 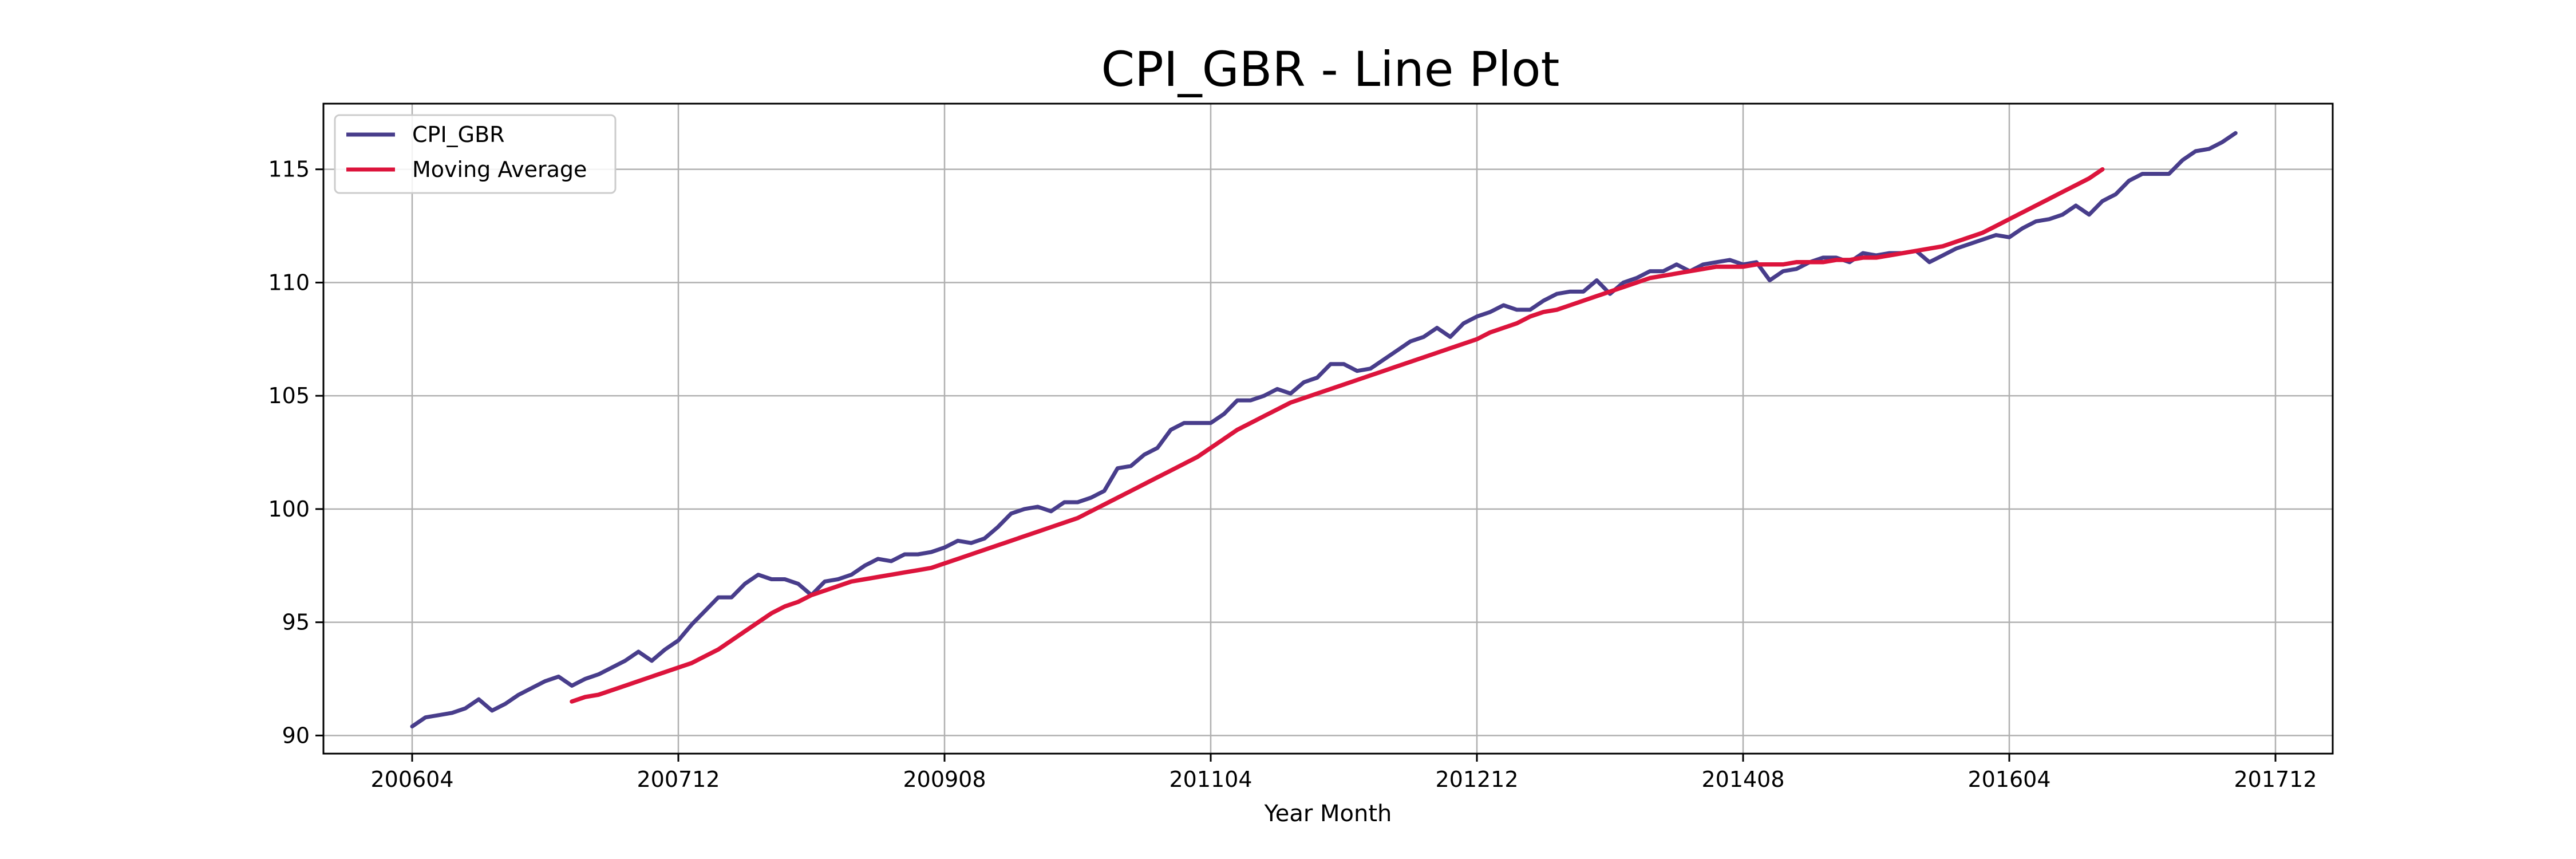 What do you see at coordinates (411, 779) in the screenshot?
I see `x-tick-label: 200604` at bounding box center [411, 779].